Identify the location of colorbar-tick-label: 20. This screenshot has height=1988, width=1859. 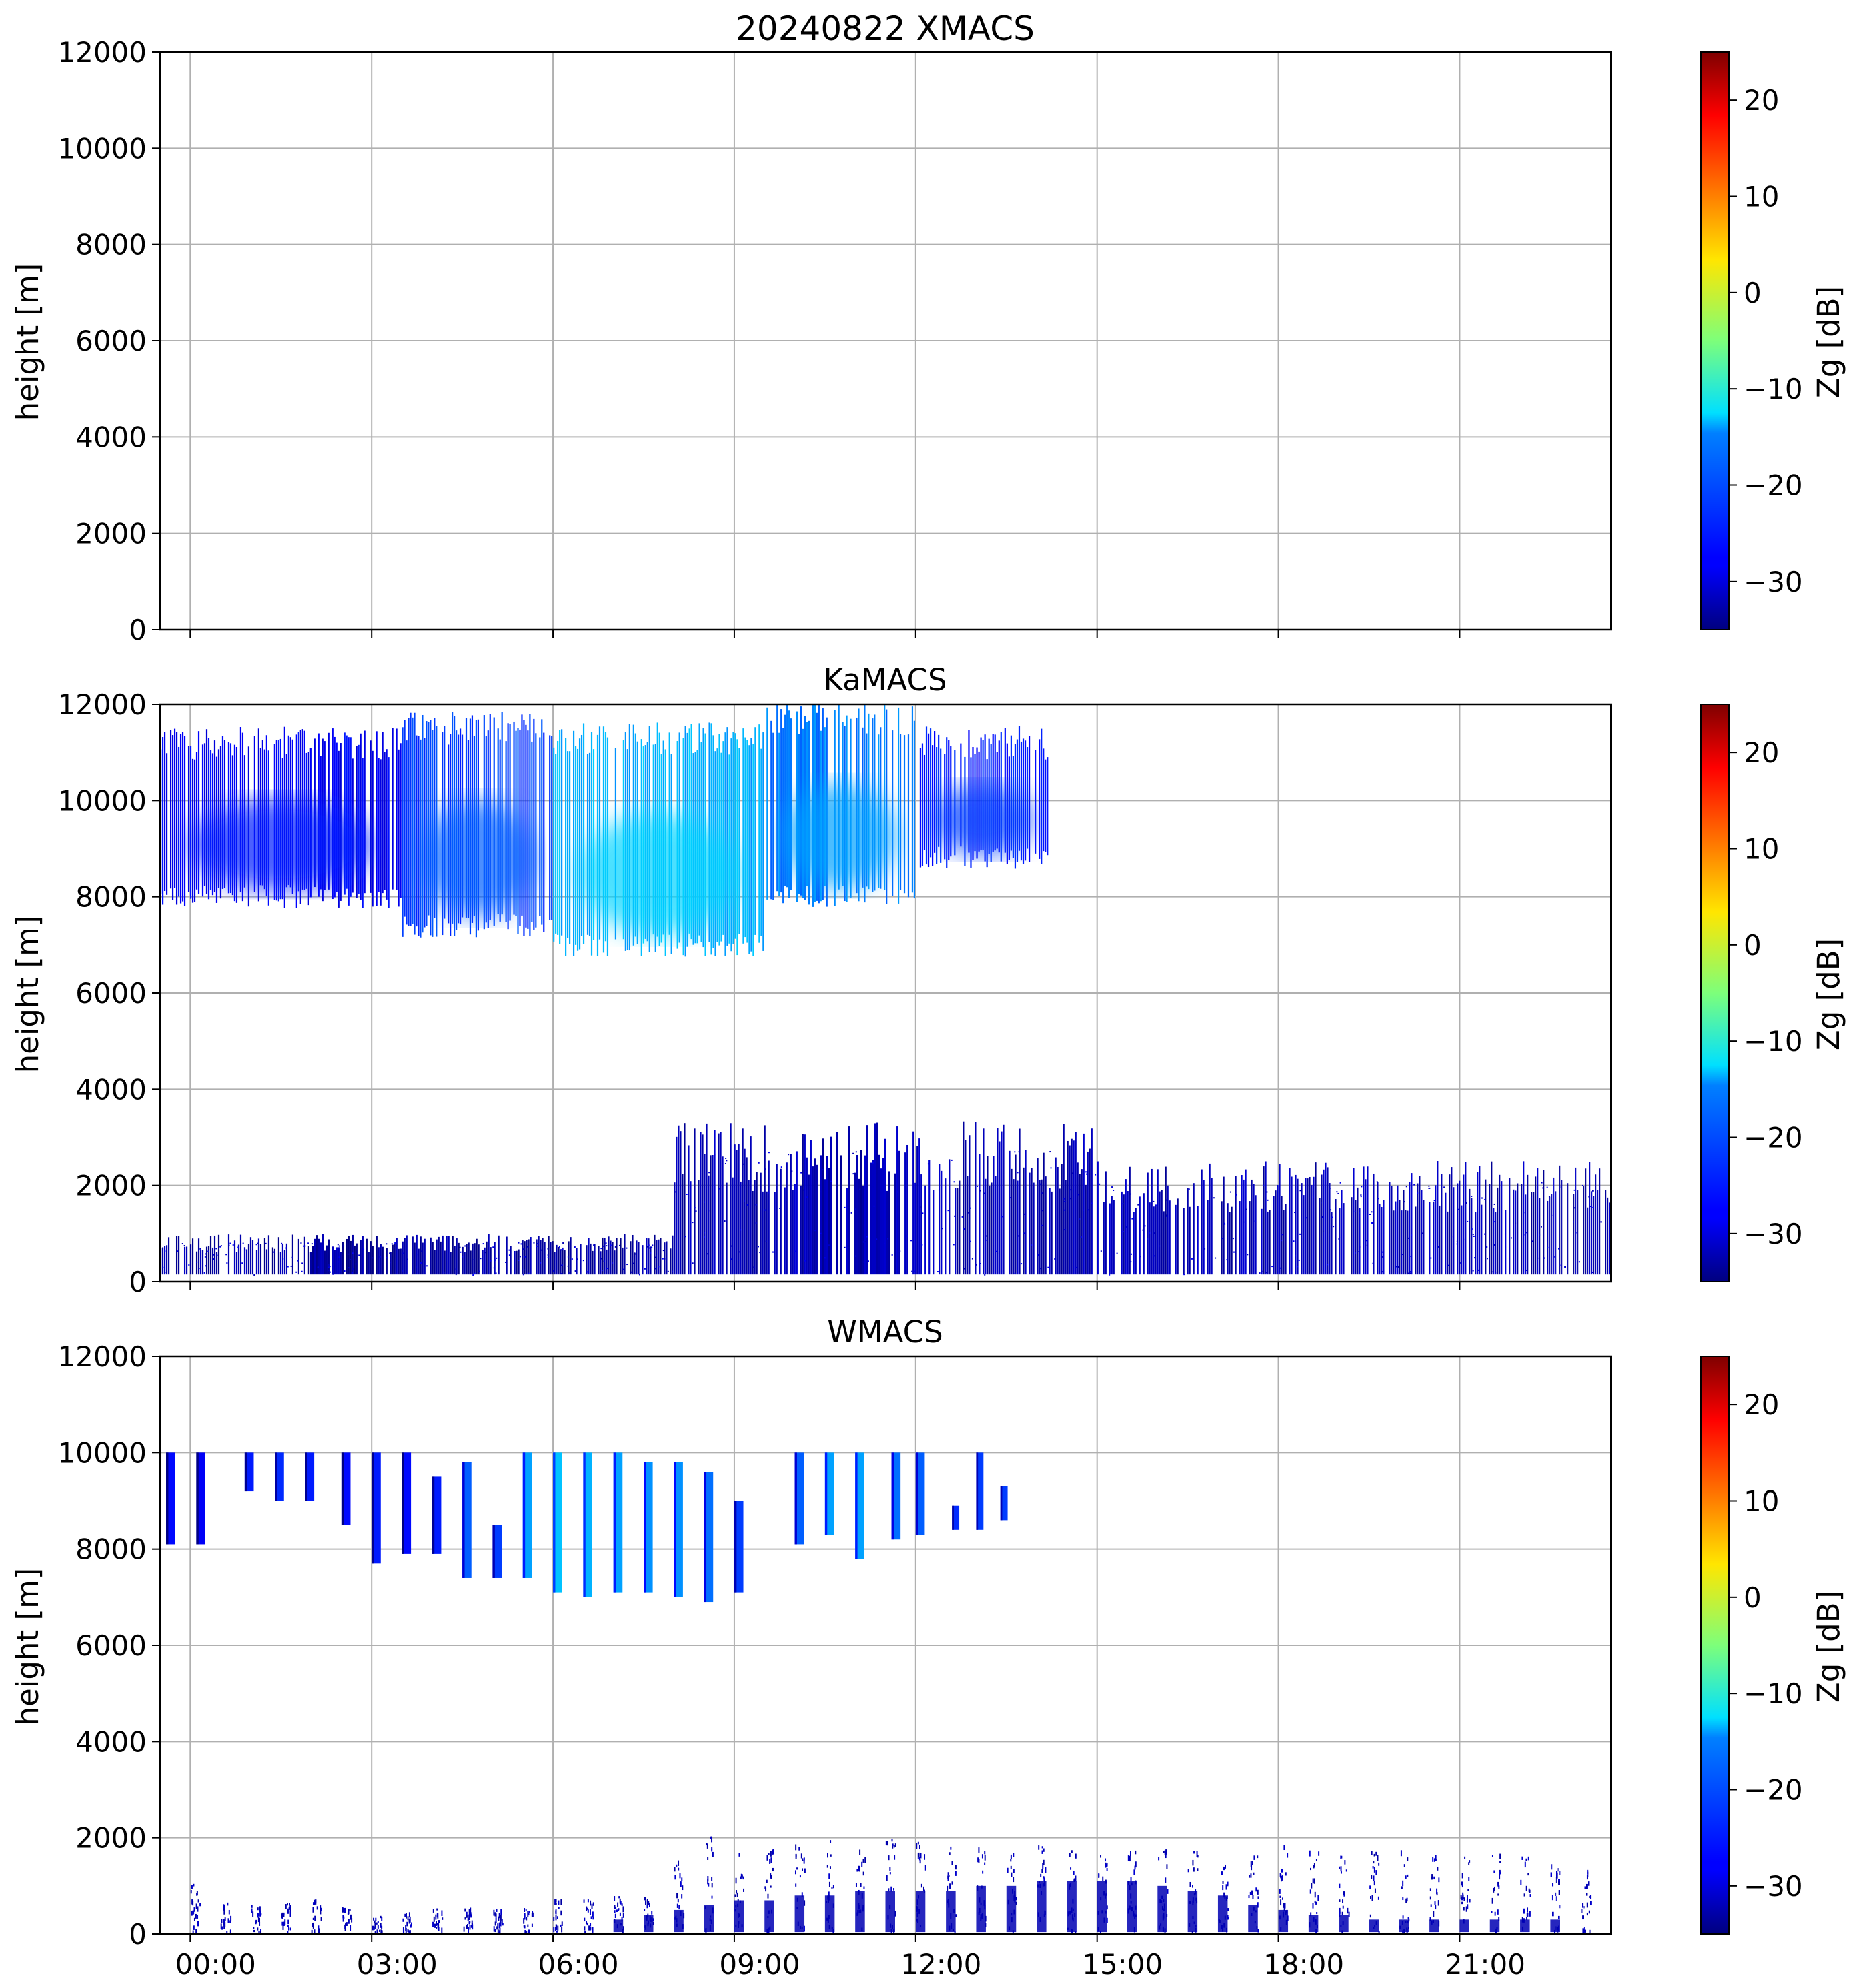
(1761, 1404).